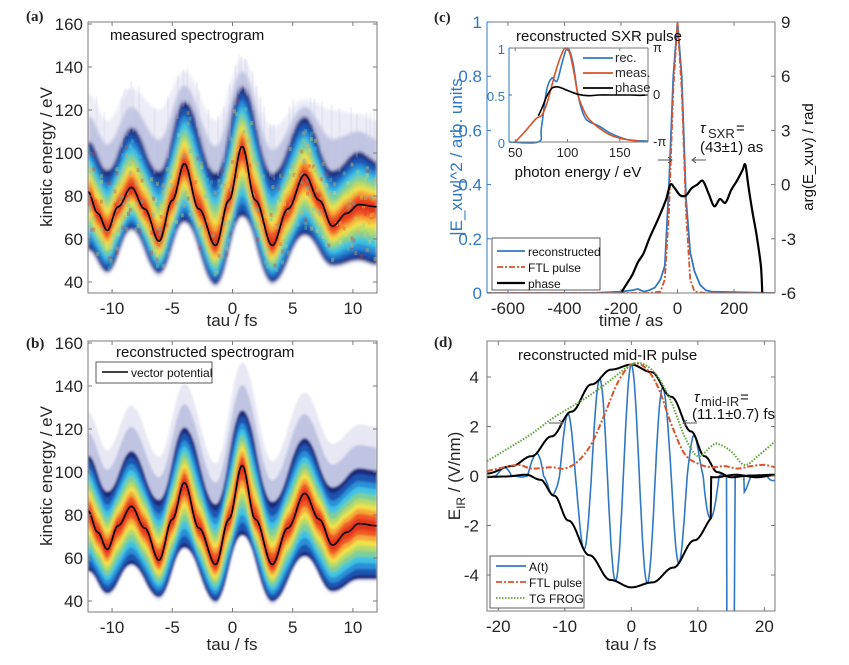 Image resolution: width=849 pixels, height=665 pixels. Describe the element at coordinates (631, 320) in the screenshot. I see `xlabel-c: time / as` at that location.